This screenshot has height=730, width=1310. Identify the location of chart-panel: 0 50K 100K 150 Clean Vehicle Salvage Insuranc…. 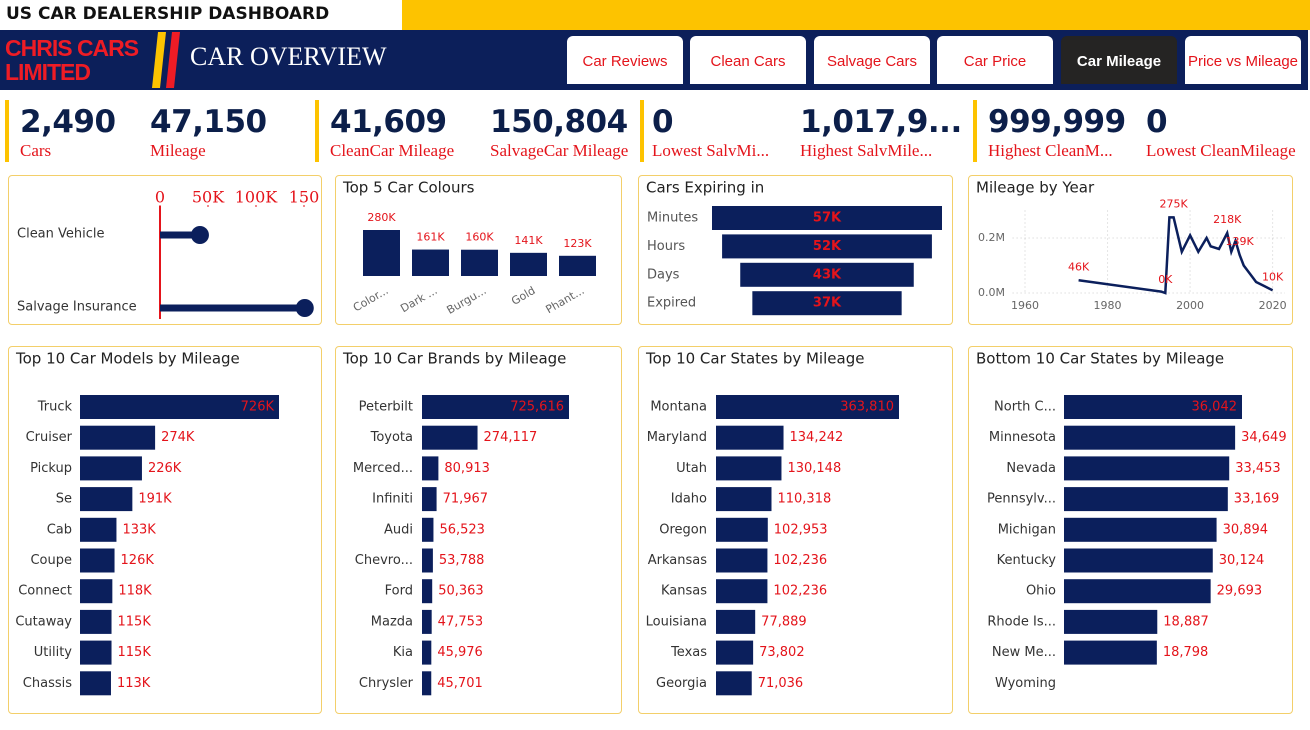
(165, 250).